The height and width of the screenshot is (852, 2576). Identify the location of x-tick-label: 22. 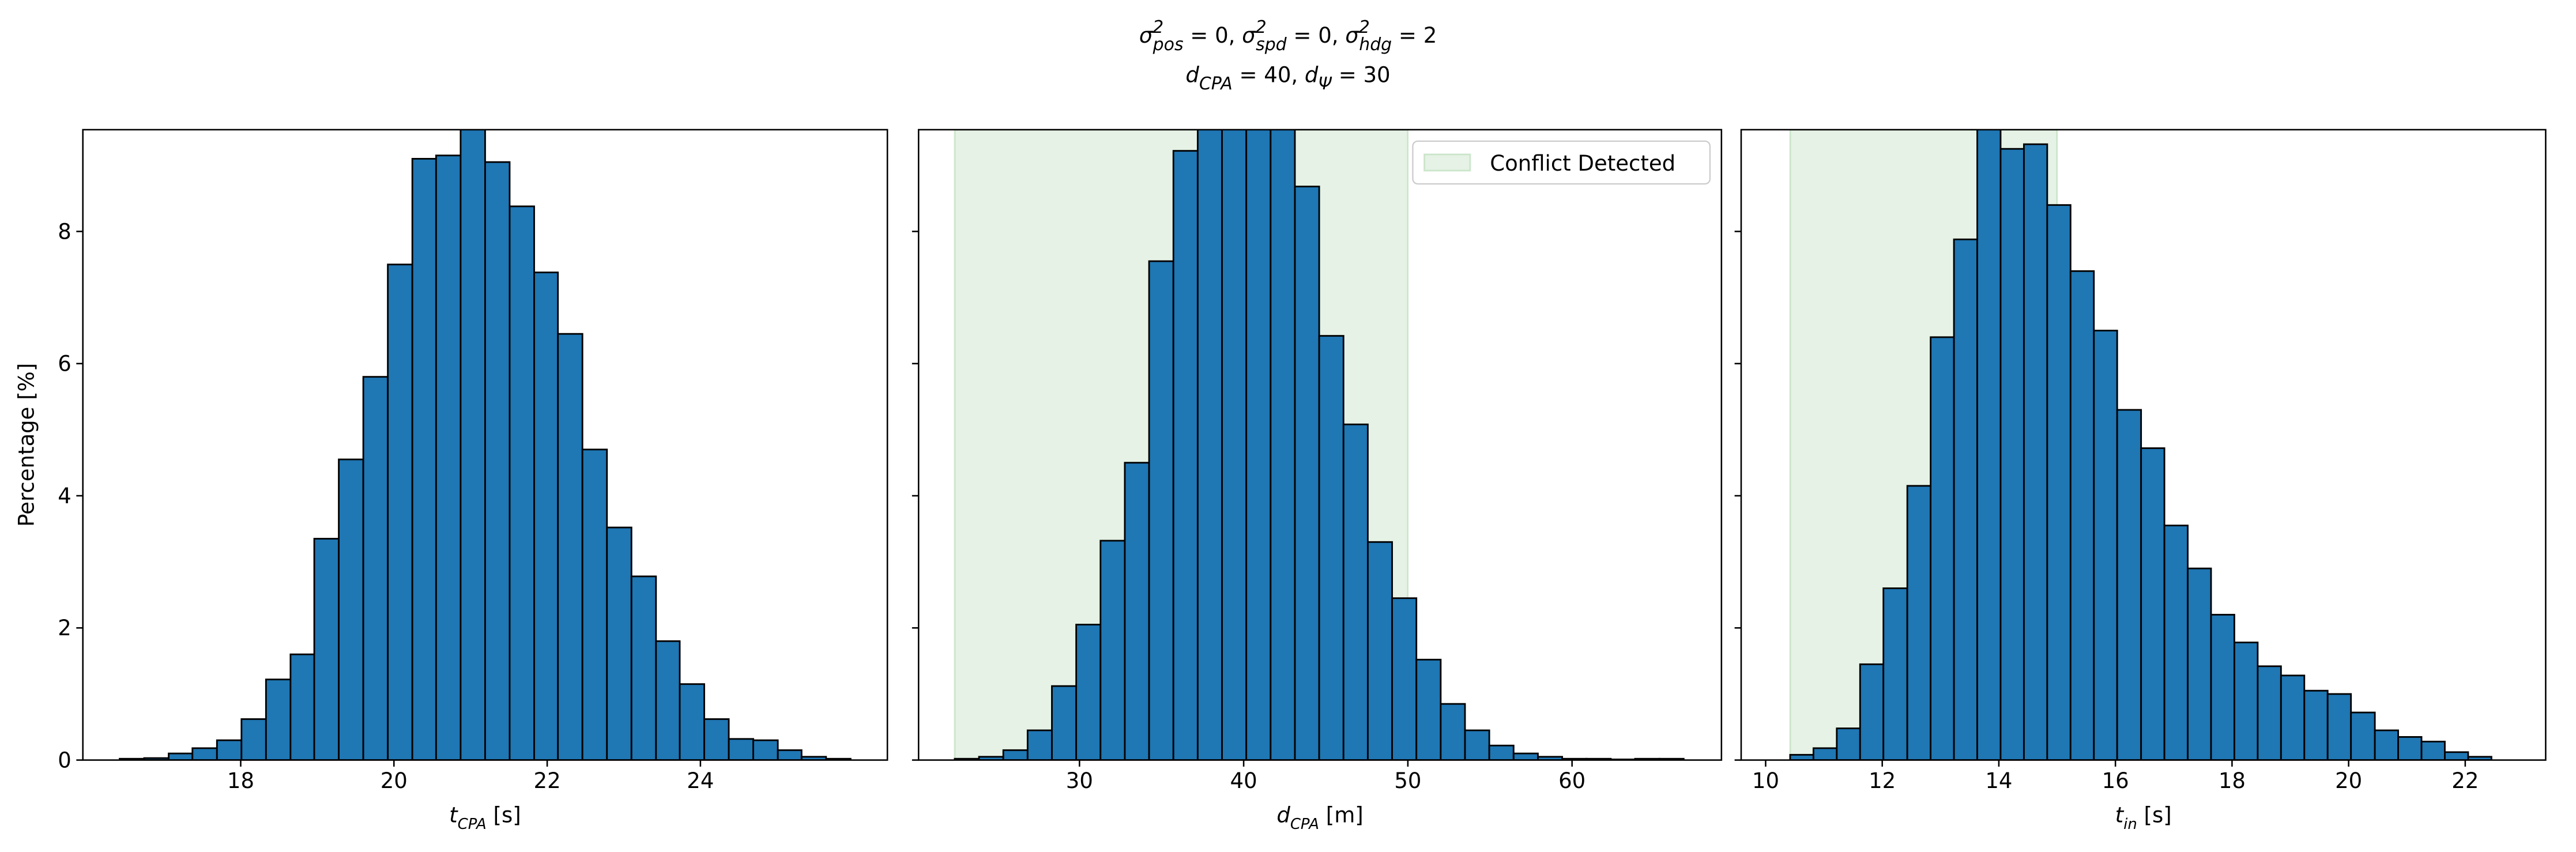
(2465, 780).